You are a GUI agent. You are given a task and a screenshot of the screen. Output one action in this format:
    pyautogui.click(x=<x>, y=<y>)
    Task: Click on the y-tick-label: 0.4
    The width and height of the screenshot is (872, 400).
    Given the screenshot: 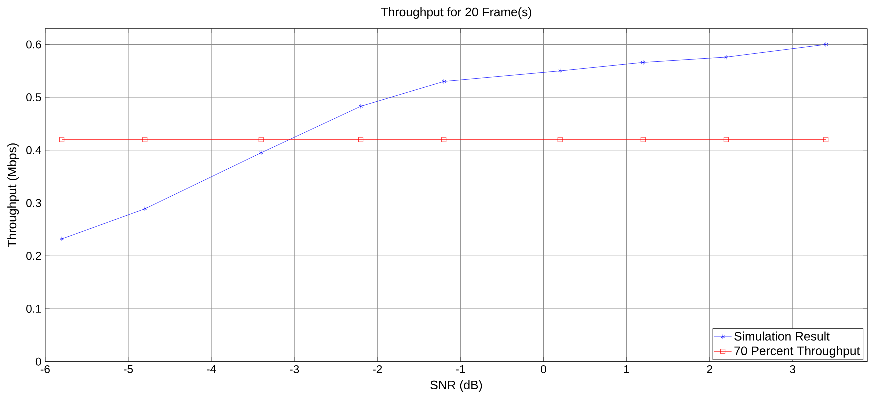 What is the action you would take?
    pyautogui.click(x=34, y=150)
    